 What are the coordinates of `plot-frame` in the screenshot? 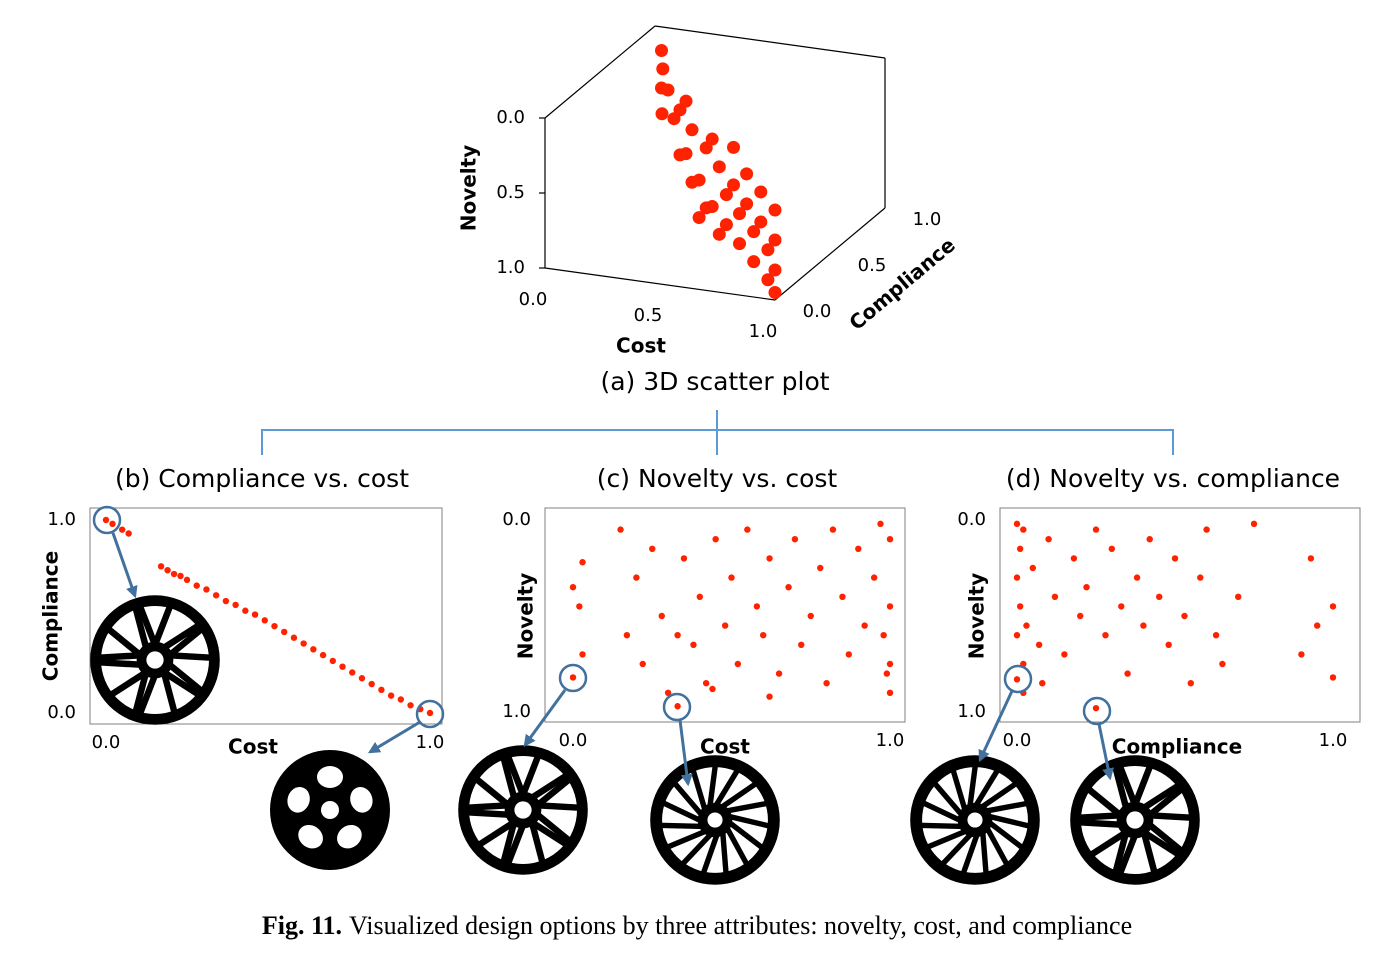 It's located at (725, 615).